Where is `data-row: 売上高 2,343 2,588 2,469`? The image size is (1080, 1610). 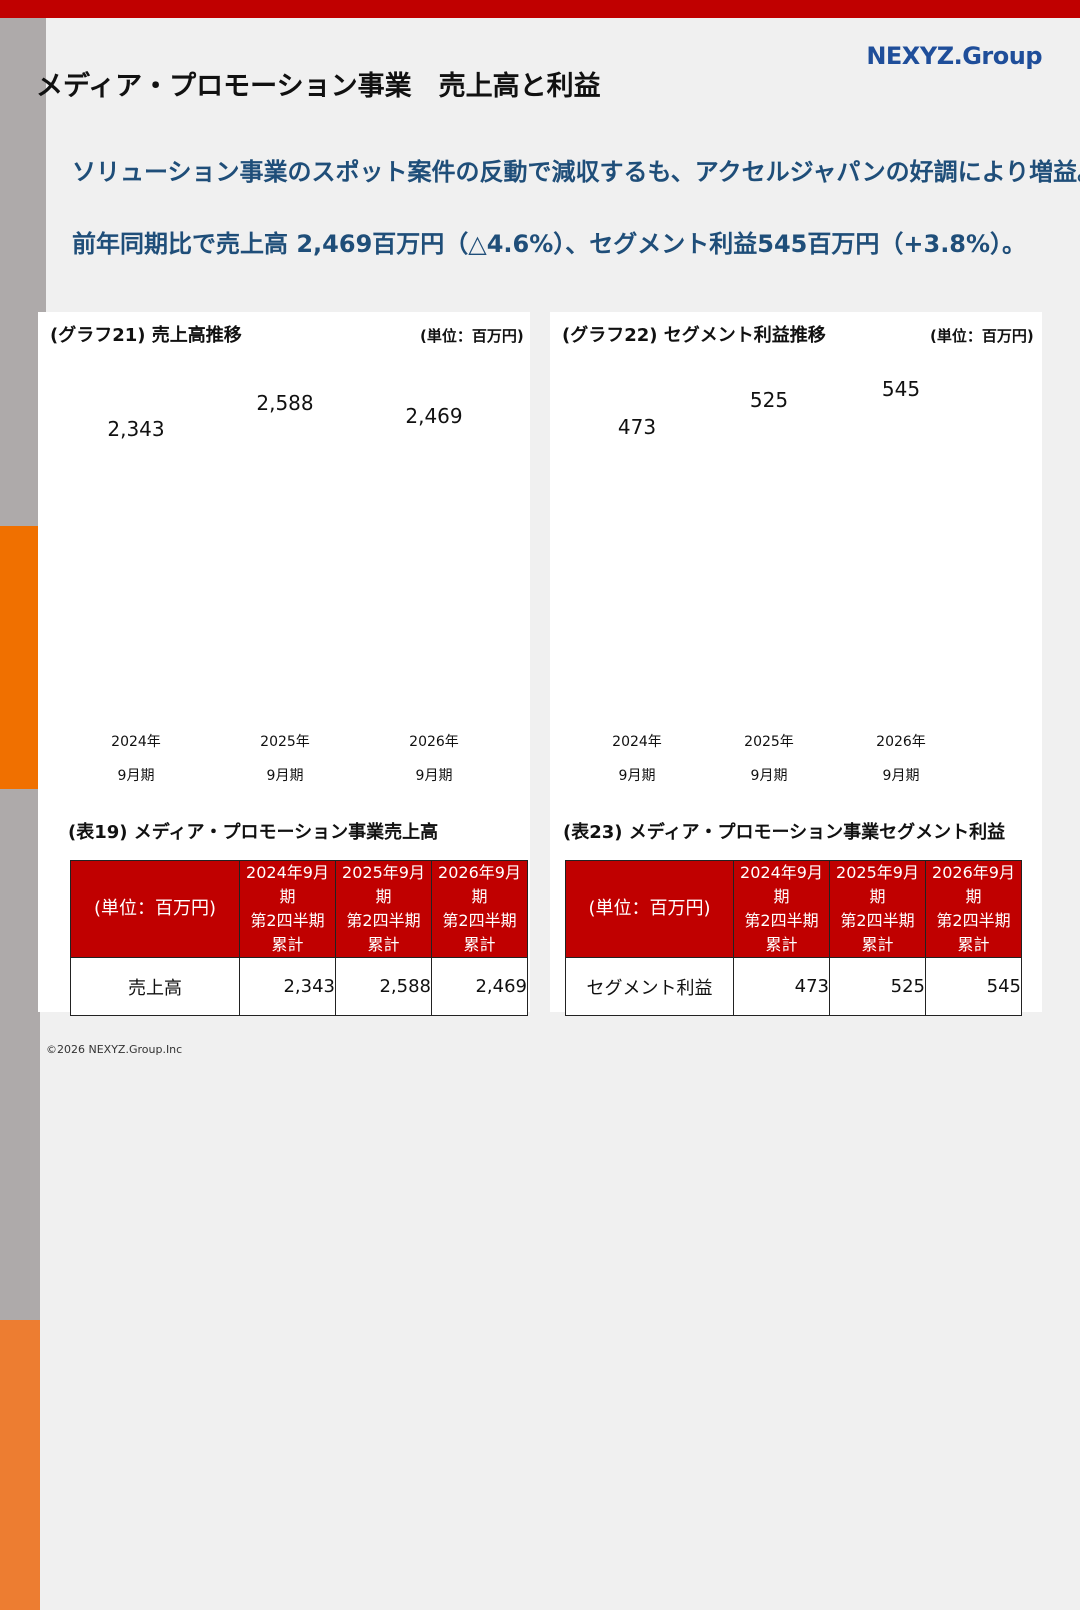 data-row: 売上高 2,343 2,588 2,469 is located at coordinates (299, 986).